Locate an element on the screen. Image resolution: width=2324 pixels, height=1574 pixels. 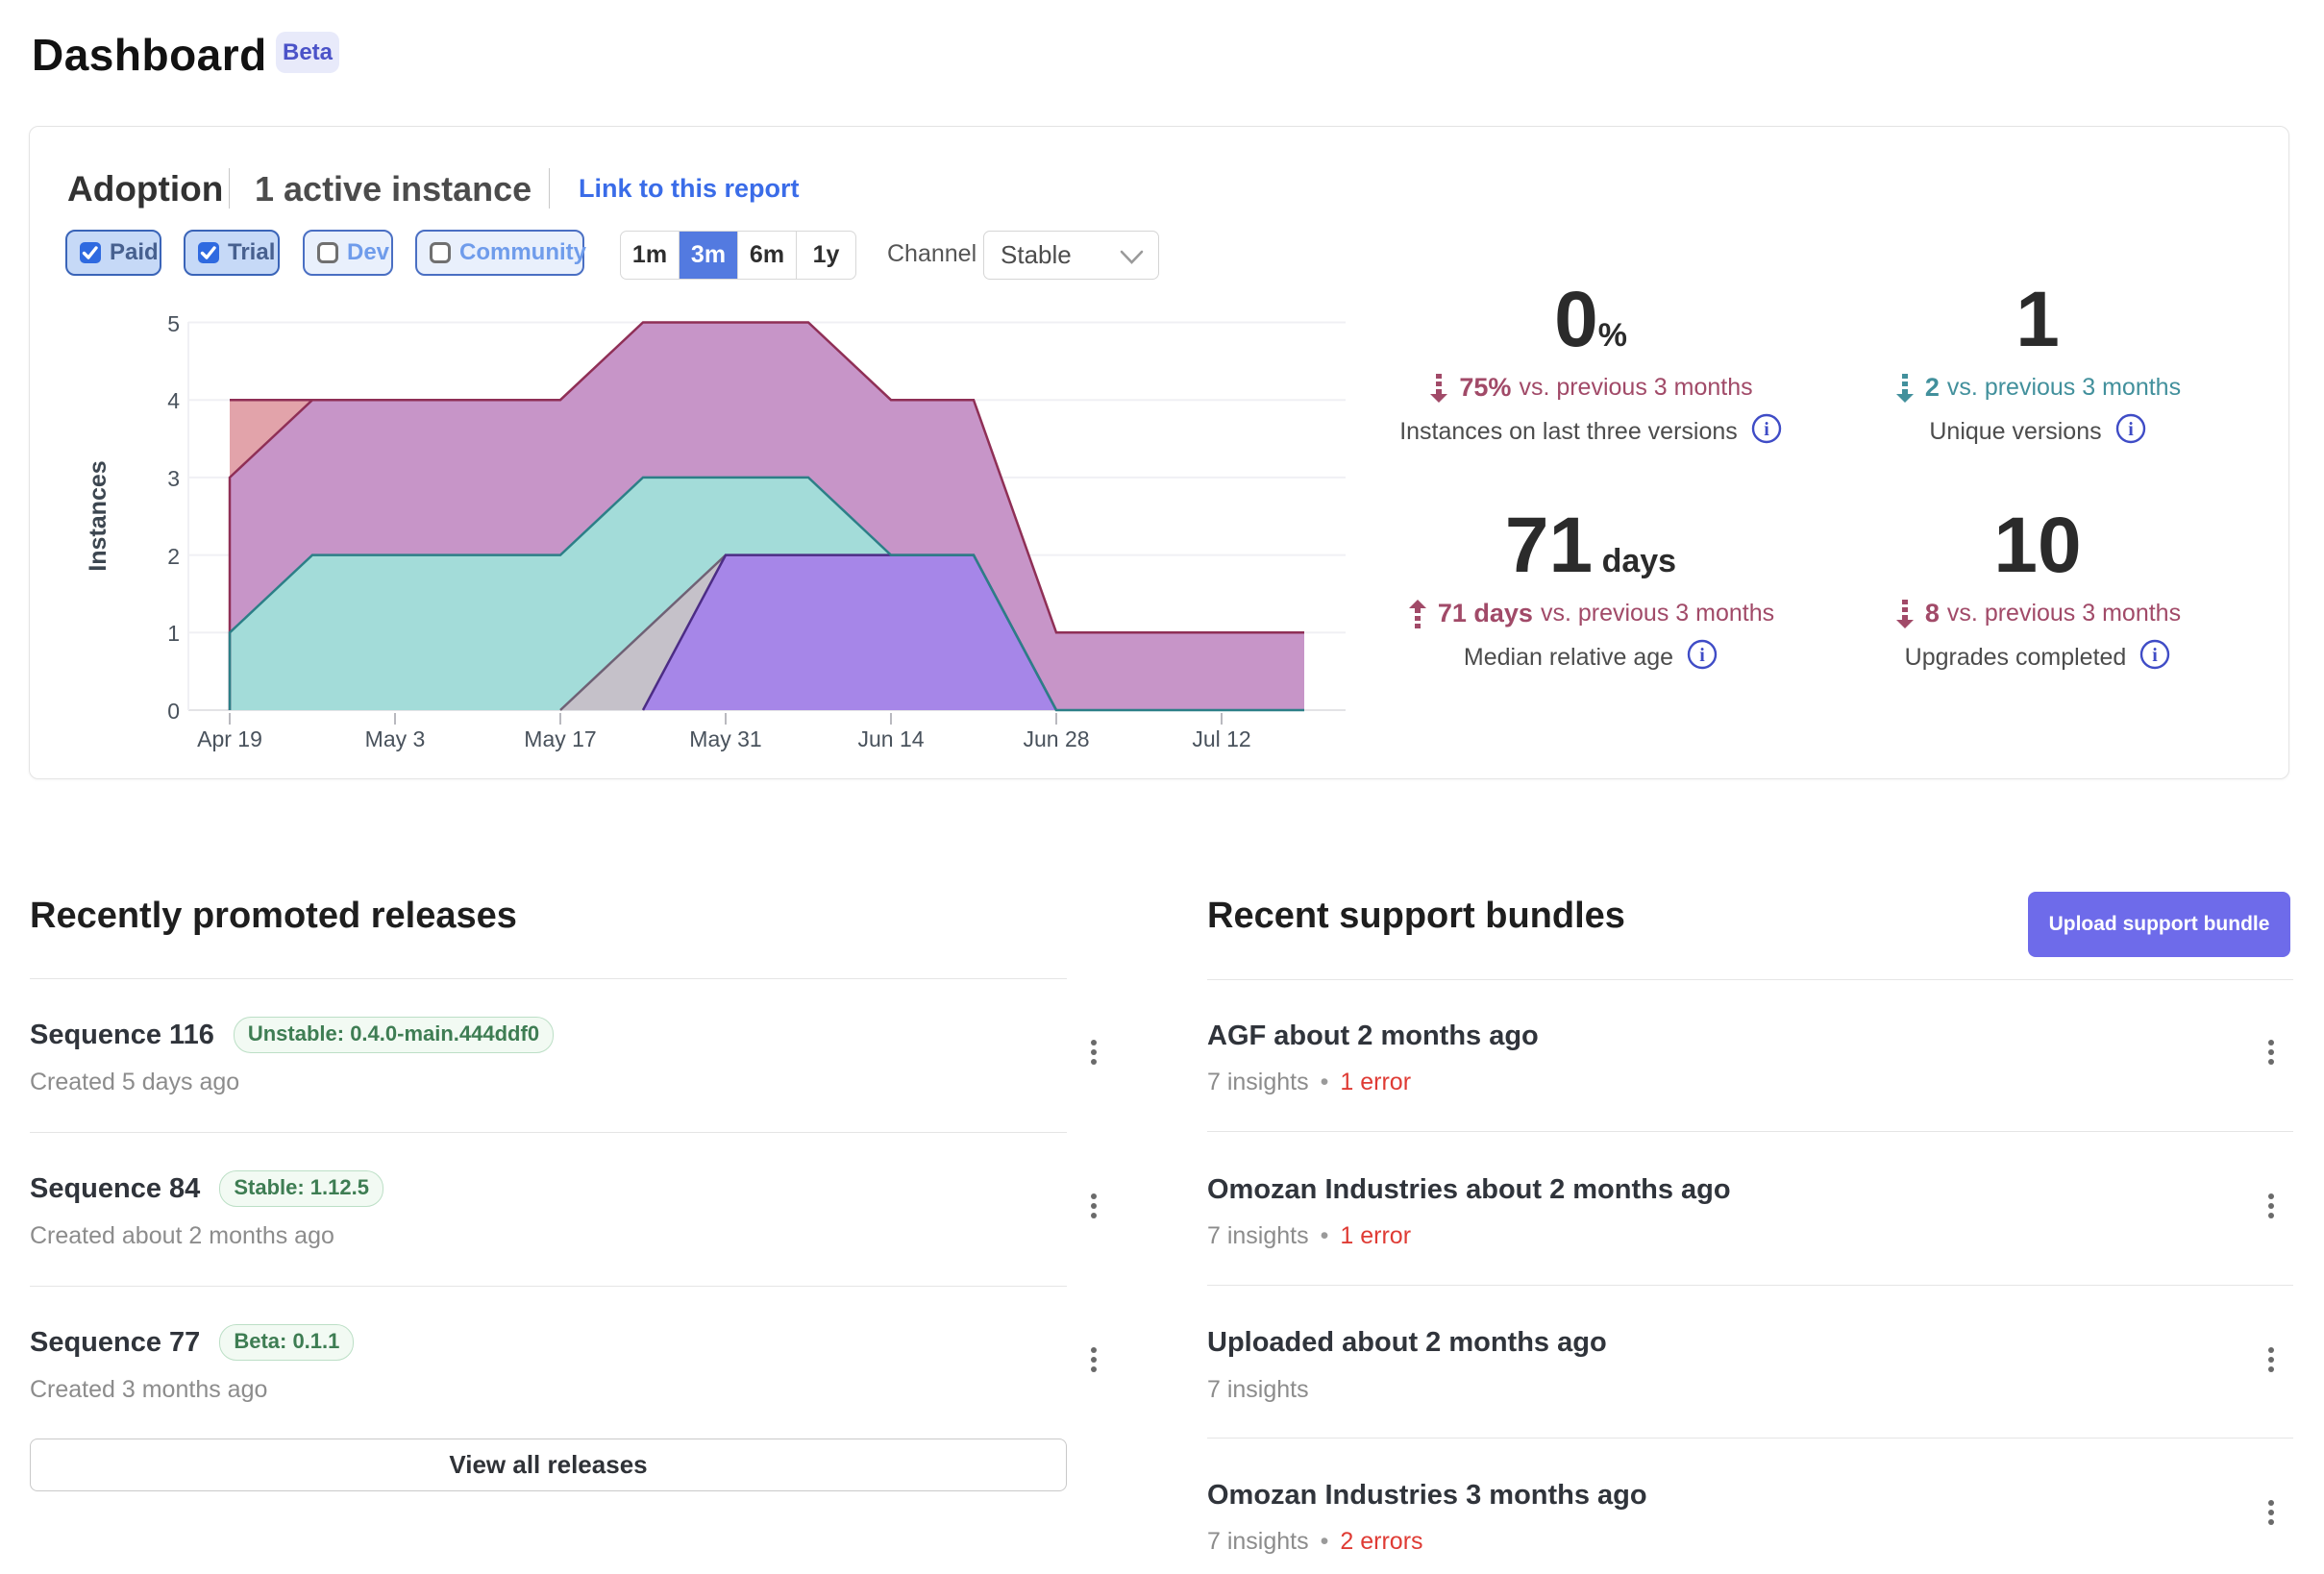
svg-text: 0 is located at coordinates (173, 711).